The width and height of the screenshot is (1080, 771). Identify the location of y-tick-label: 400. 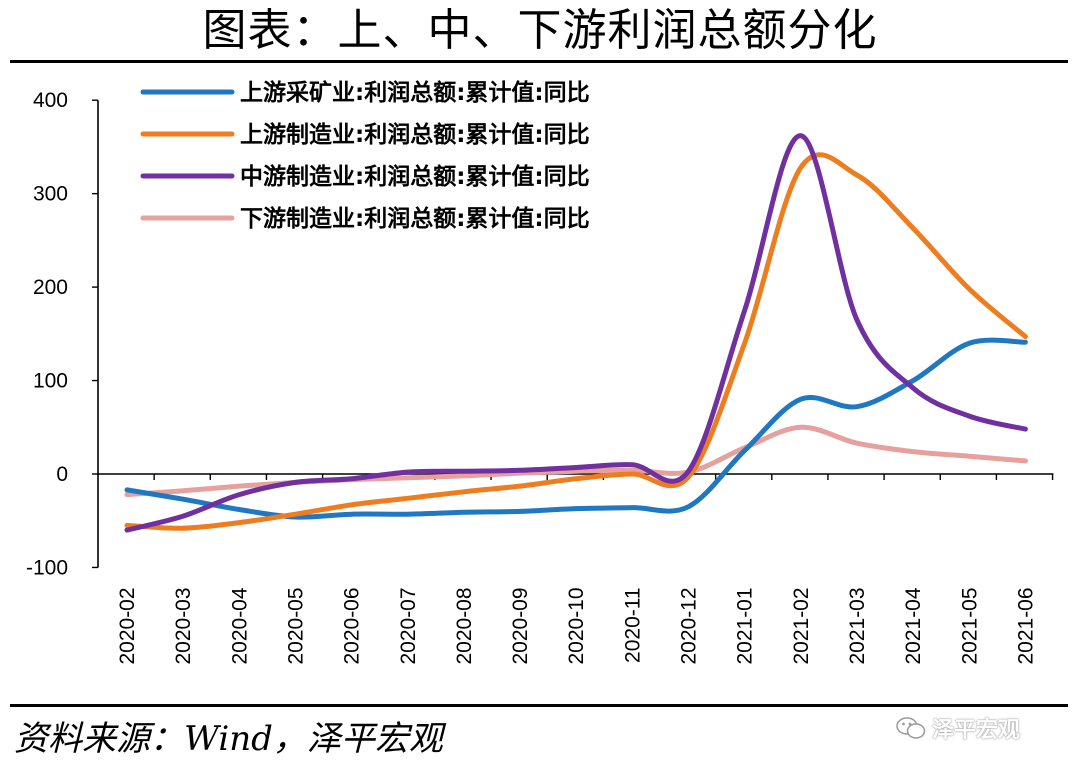
(50, 100).